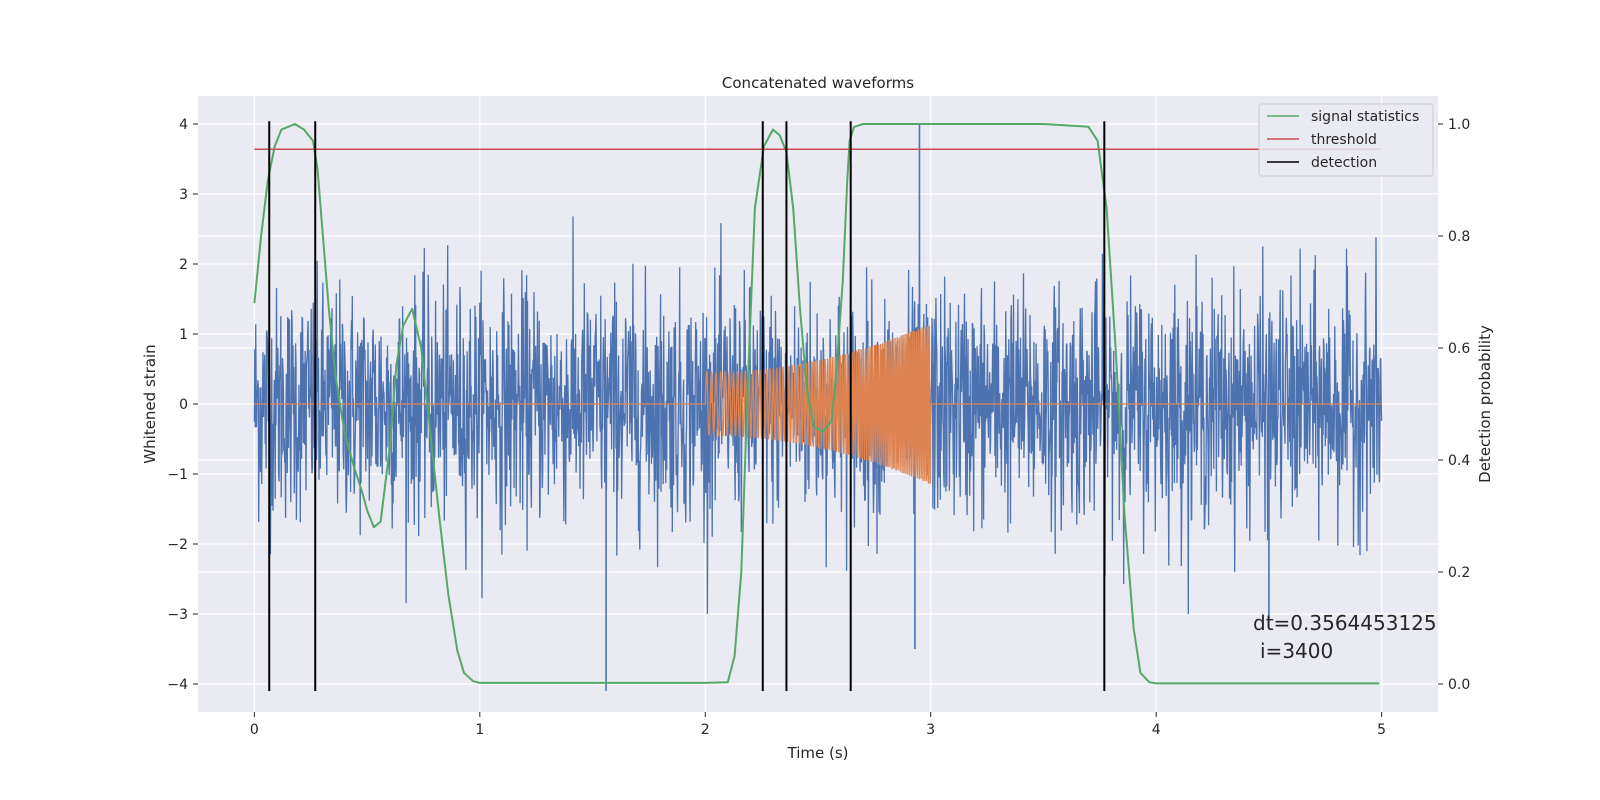 The image size is (1600, 800). Describe the element at coordinates (183, 195) in the screenshot. I see `y-tick-label: 3` at that location.